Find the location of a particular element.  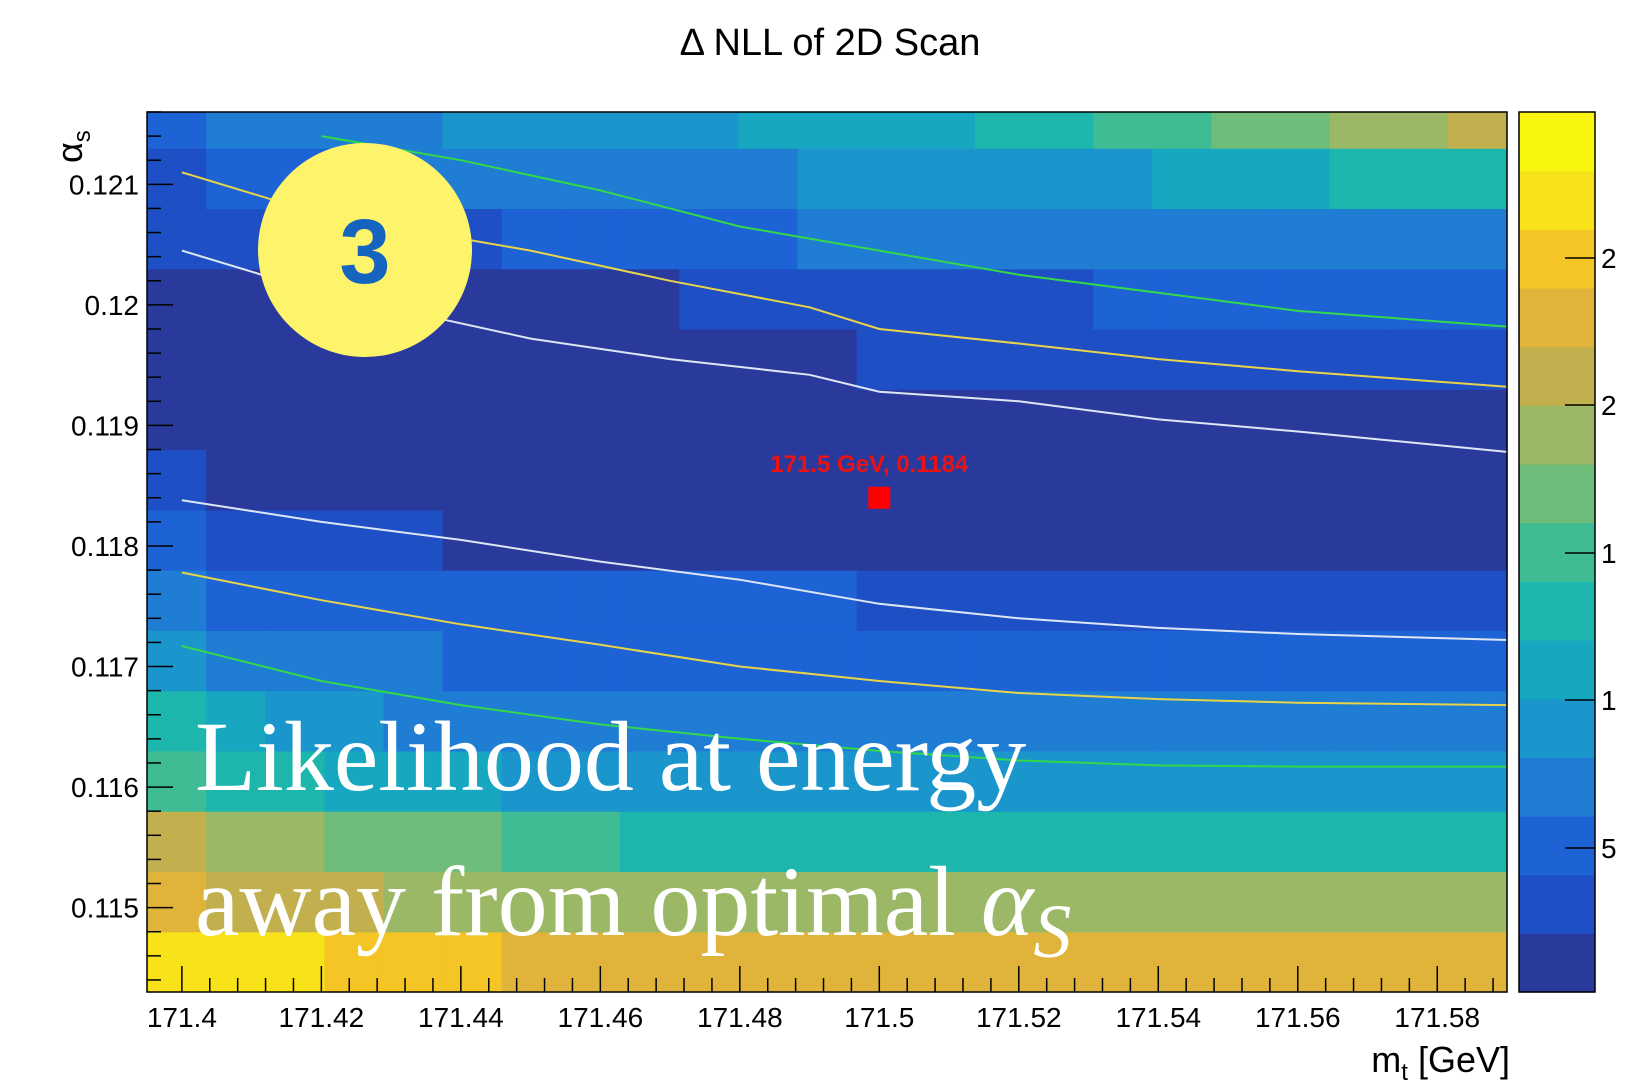

y-axis-tick-labels: 0.115 0.116 0.117 0.118 0.119 0.12 0.121 is located at coordinates (104, 546).